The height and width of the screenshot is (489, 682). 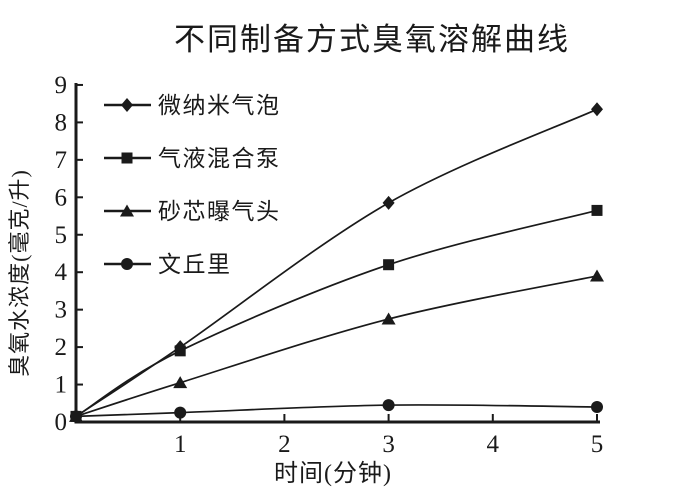 I want to click on legend-label: 微纳米气泡, so click(x=219, y=105).